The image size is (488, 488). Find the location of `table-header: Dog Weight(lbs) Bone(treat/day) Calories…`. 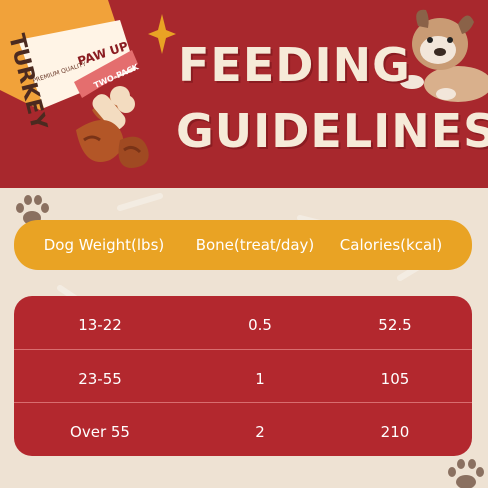

table-header: Dog Weight(lbs) Bone(treat/day) Calories… is located at coordinates (243, 245).